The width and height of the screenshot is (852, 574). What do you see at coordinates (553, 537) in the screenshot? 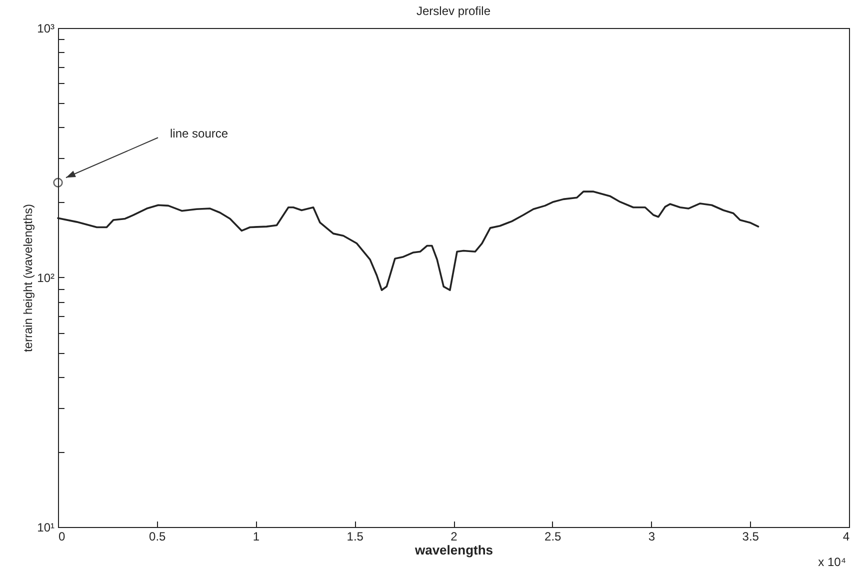
I see `x-tick-label: 2.5` at bounding box center [553, 537].